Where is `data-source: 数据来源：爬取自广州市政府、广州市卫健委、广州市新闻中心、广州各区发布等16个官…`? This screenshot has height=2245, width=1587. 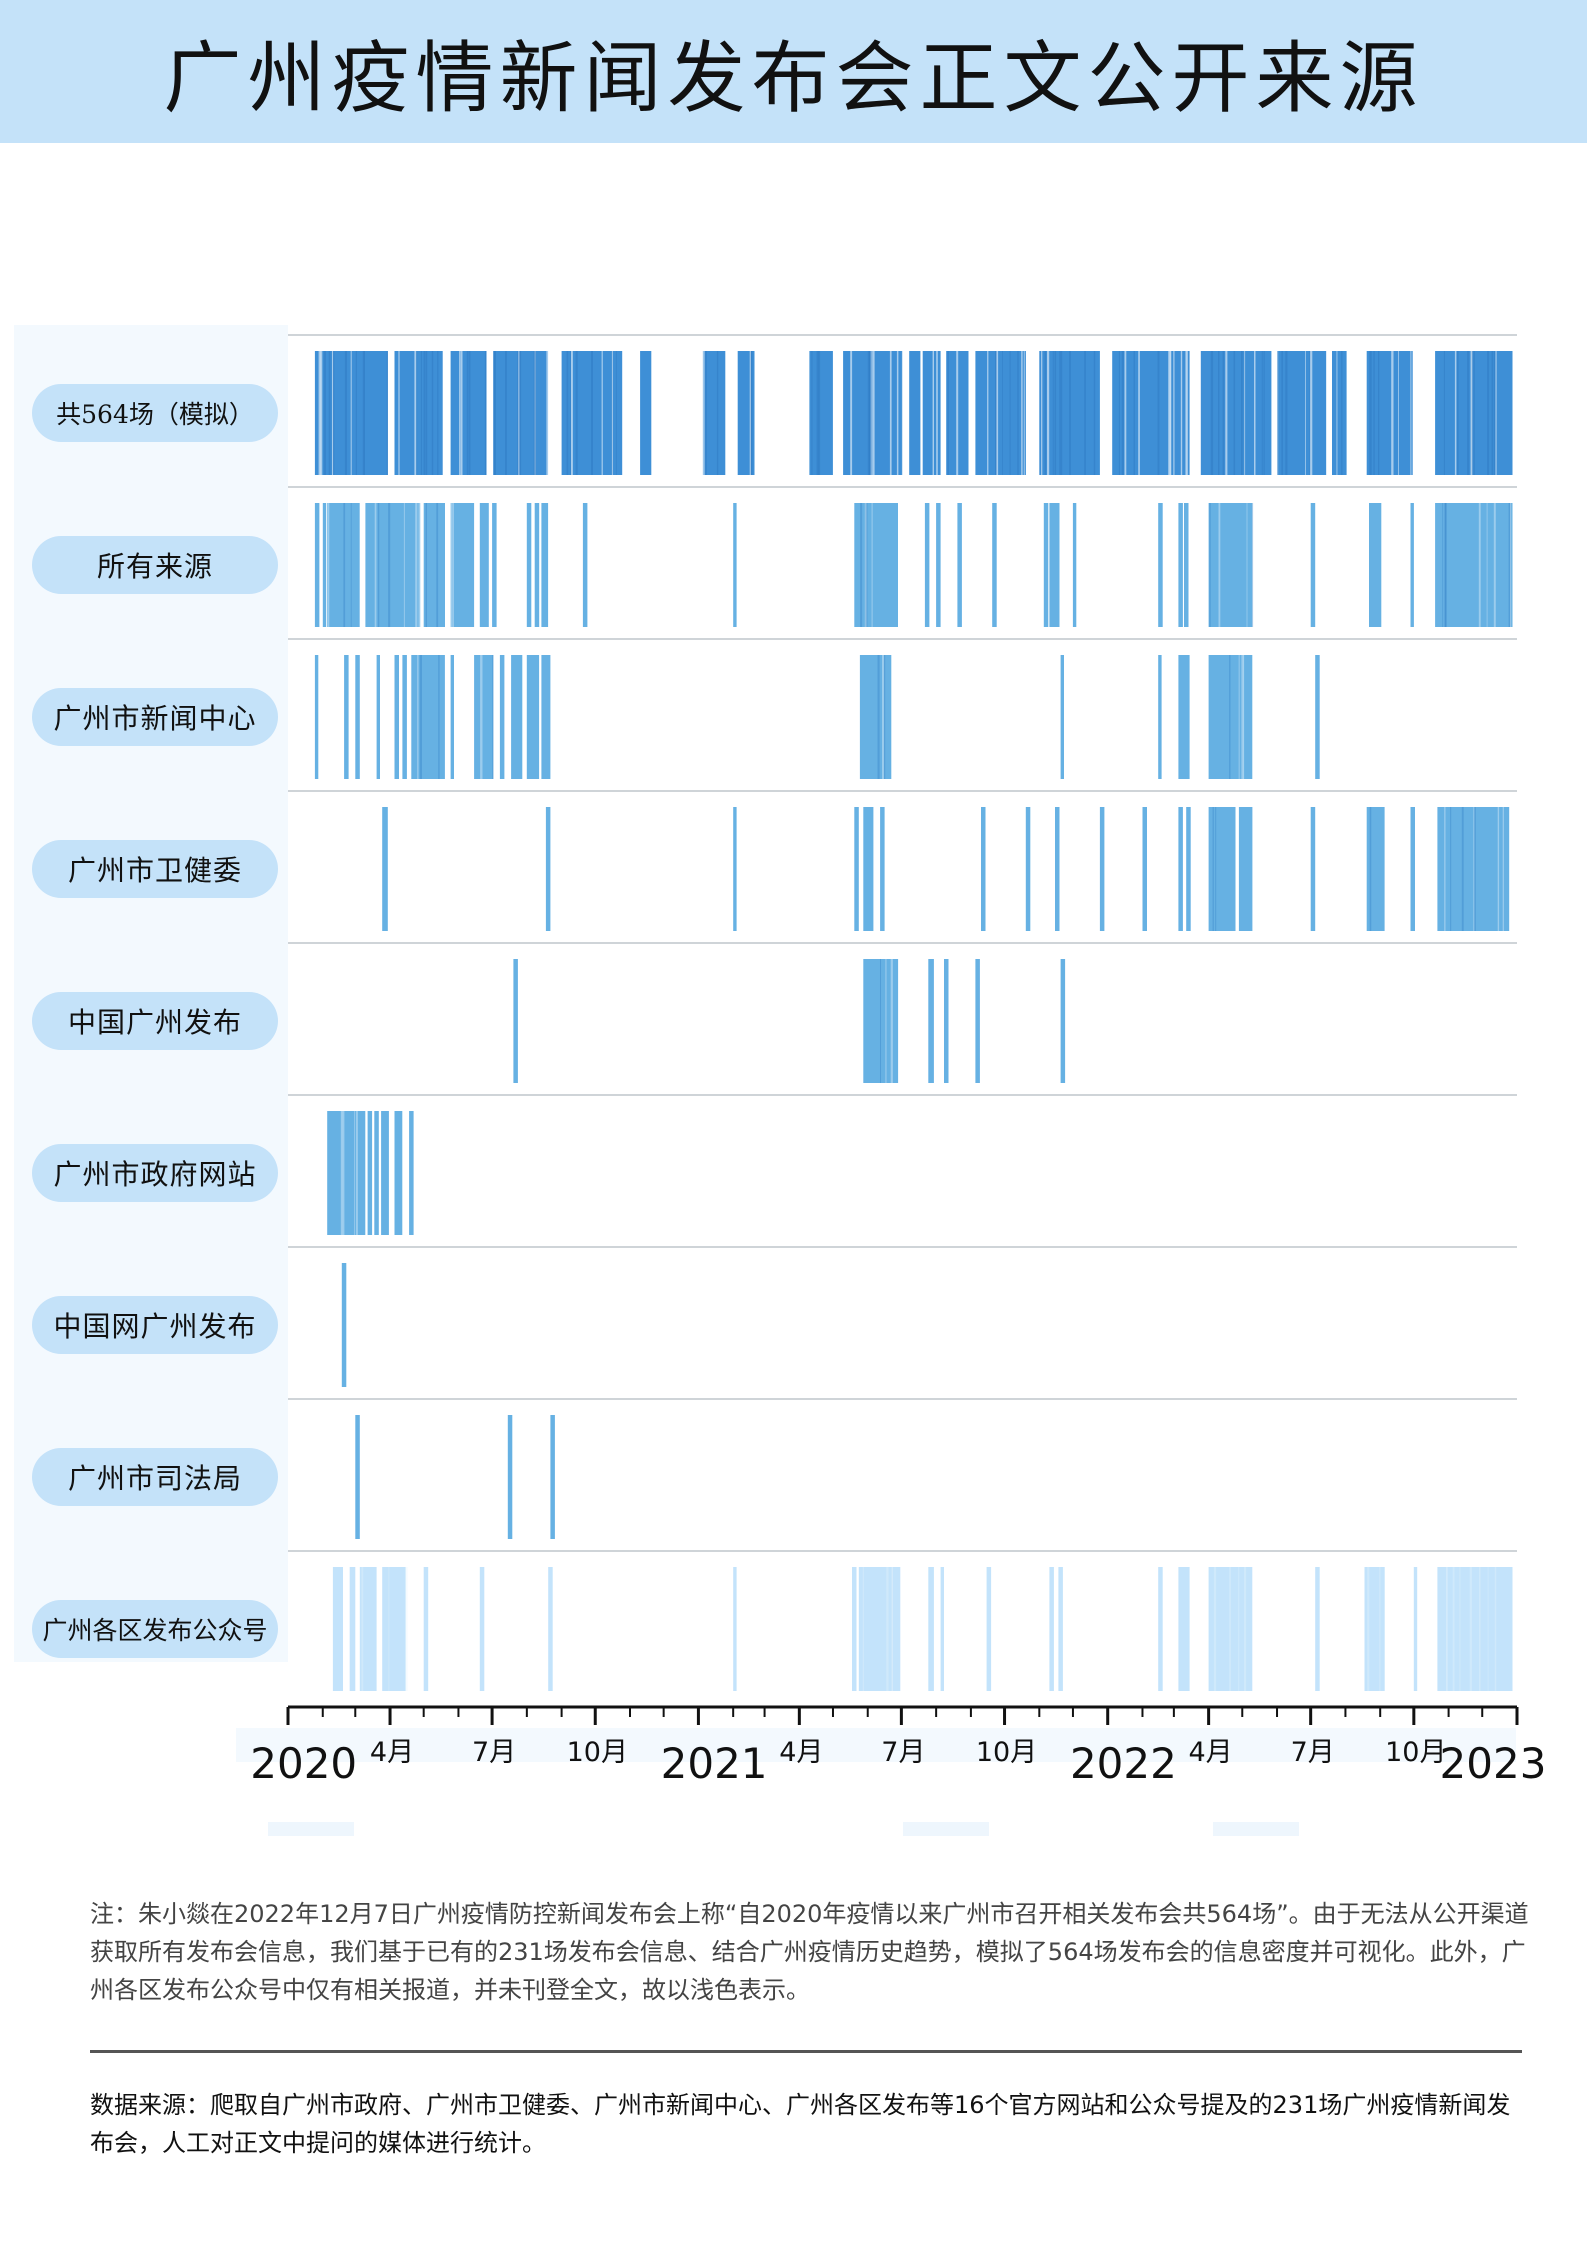 data-source: 数据来源：爬取自广州市政府、广州市卫健委、广州市新闻中心、广州各区发布等16个官… is located at coordinates (800, 2124).